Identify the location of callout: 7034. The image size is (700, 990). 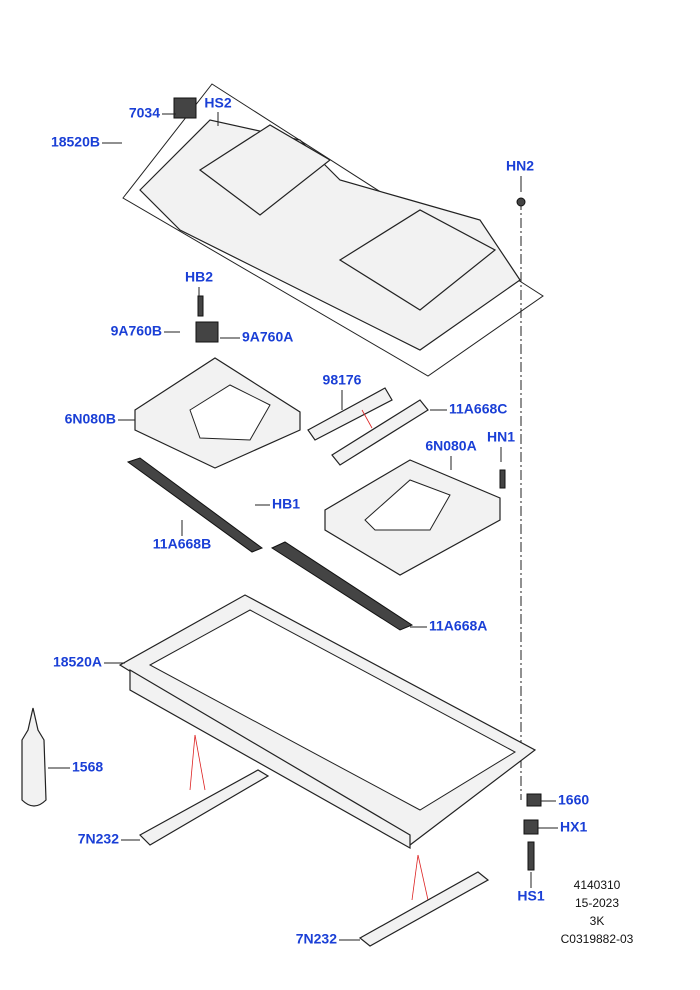
(144, 113).